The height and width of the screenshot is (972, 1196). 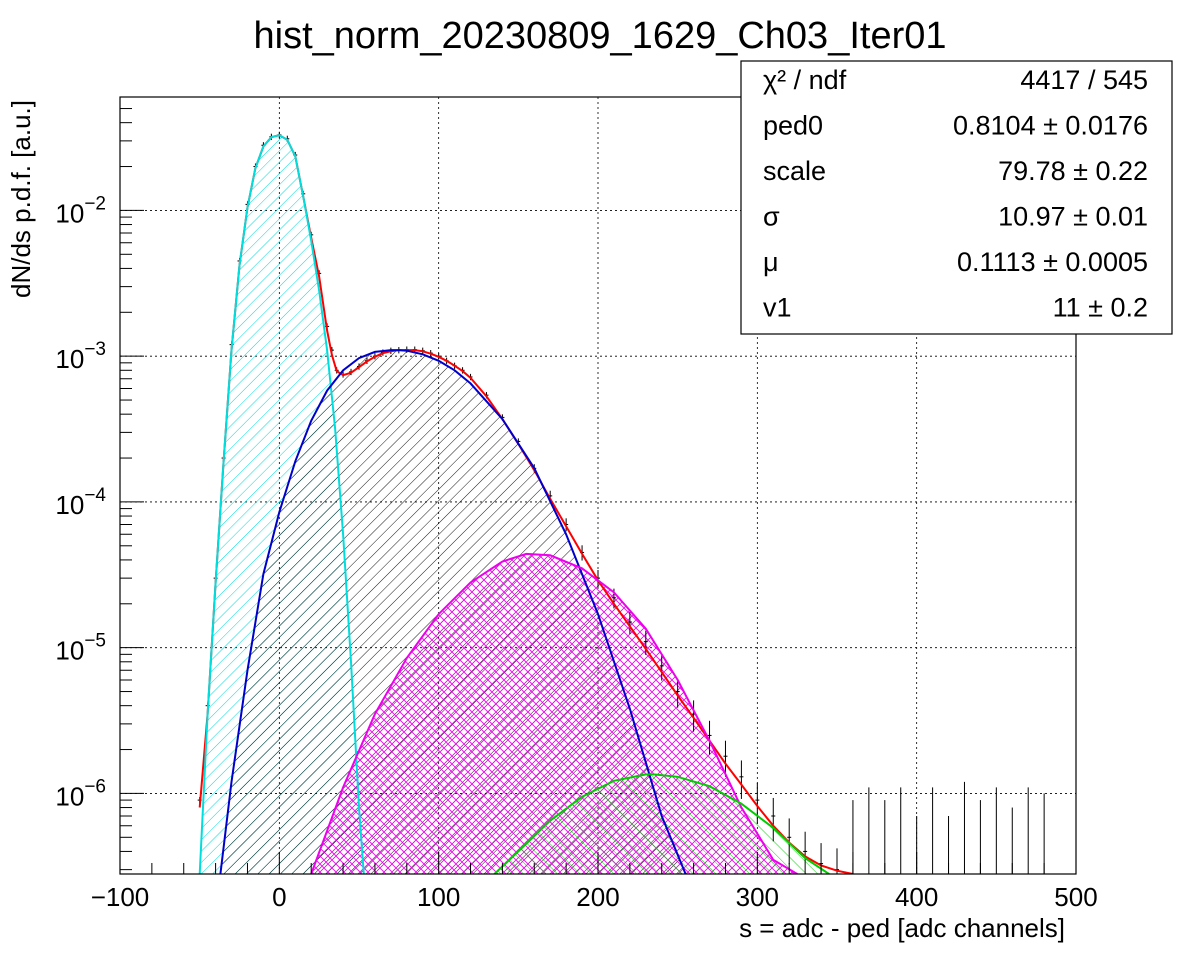 I want to click on stats-value-0: 4417 / 545, so click(x=1084, y=80).